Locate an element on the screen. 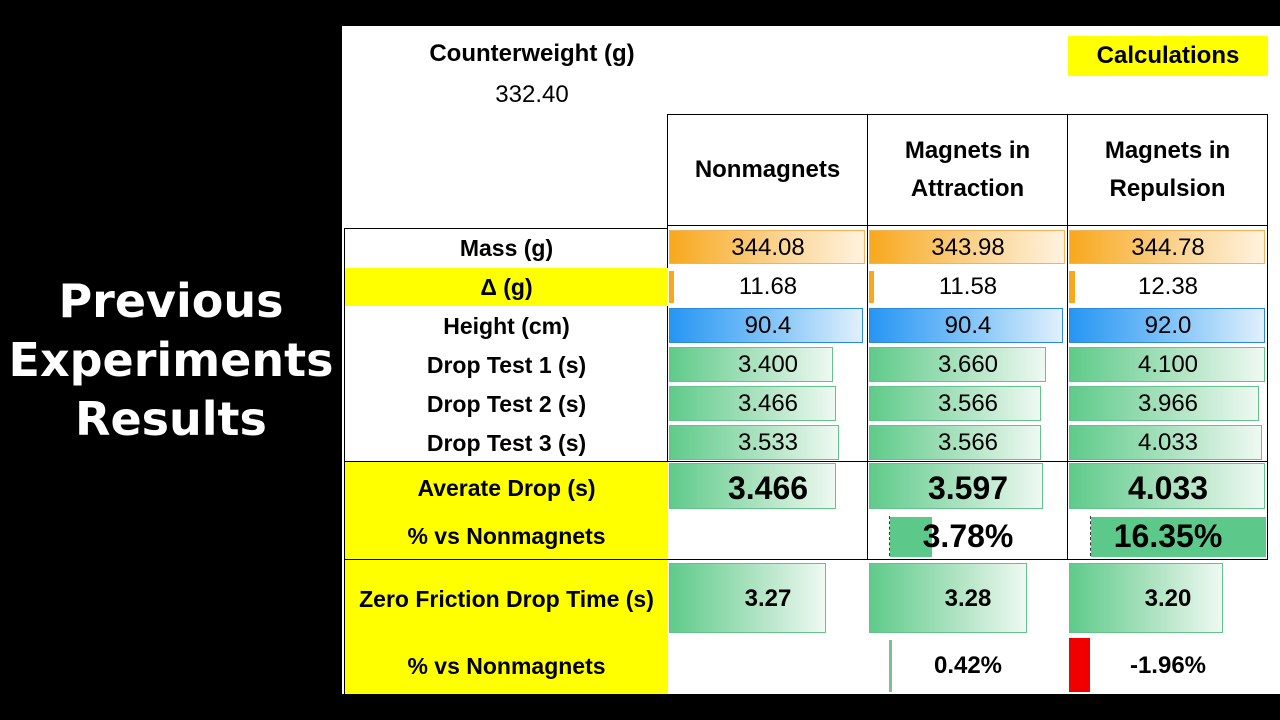 This screenshot has height=720, width=1280. average-drop-value: 3.466 is located at coordinates (768, 487).